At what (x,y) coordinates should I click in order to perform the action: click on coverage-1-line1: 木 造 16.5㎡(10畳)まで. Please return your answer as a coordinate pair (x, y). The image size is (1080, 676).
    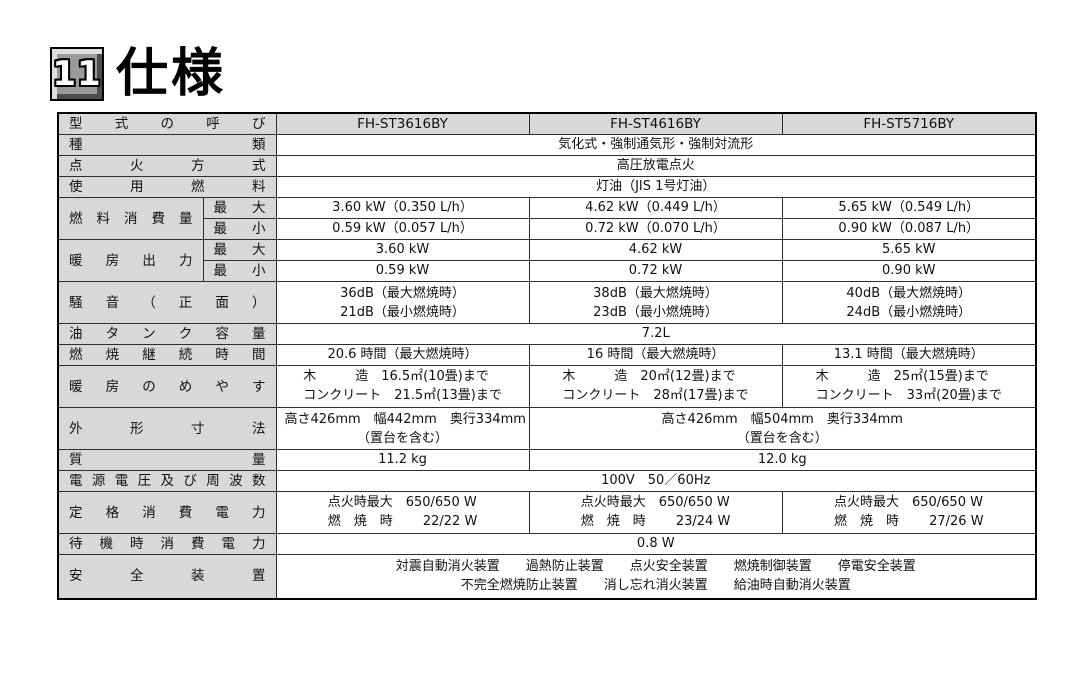
    Looking at the image, I should click on (396, 376).